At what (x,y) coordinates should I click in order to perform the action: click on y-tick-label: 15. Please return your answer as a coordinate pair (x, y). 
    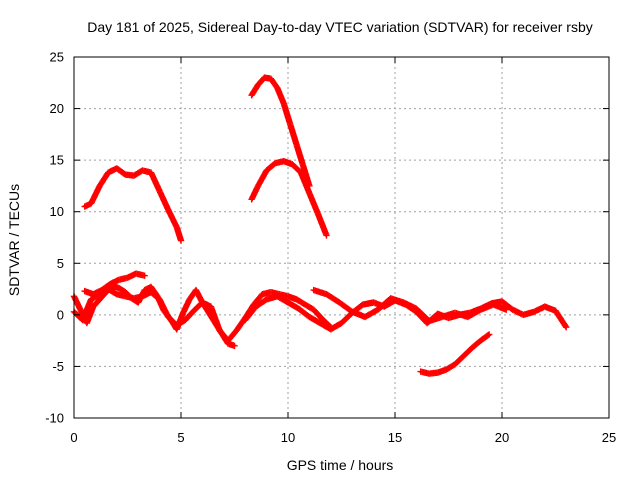
    Looking at the image, I should click on (57, 160).